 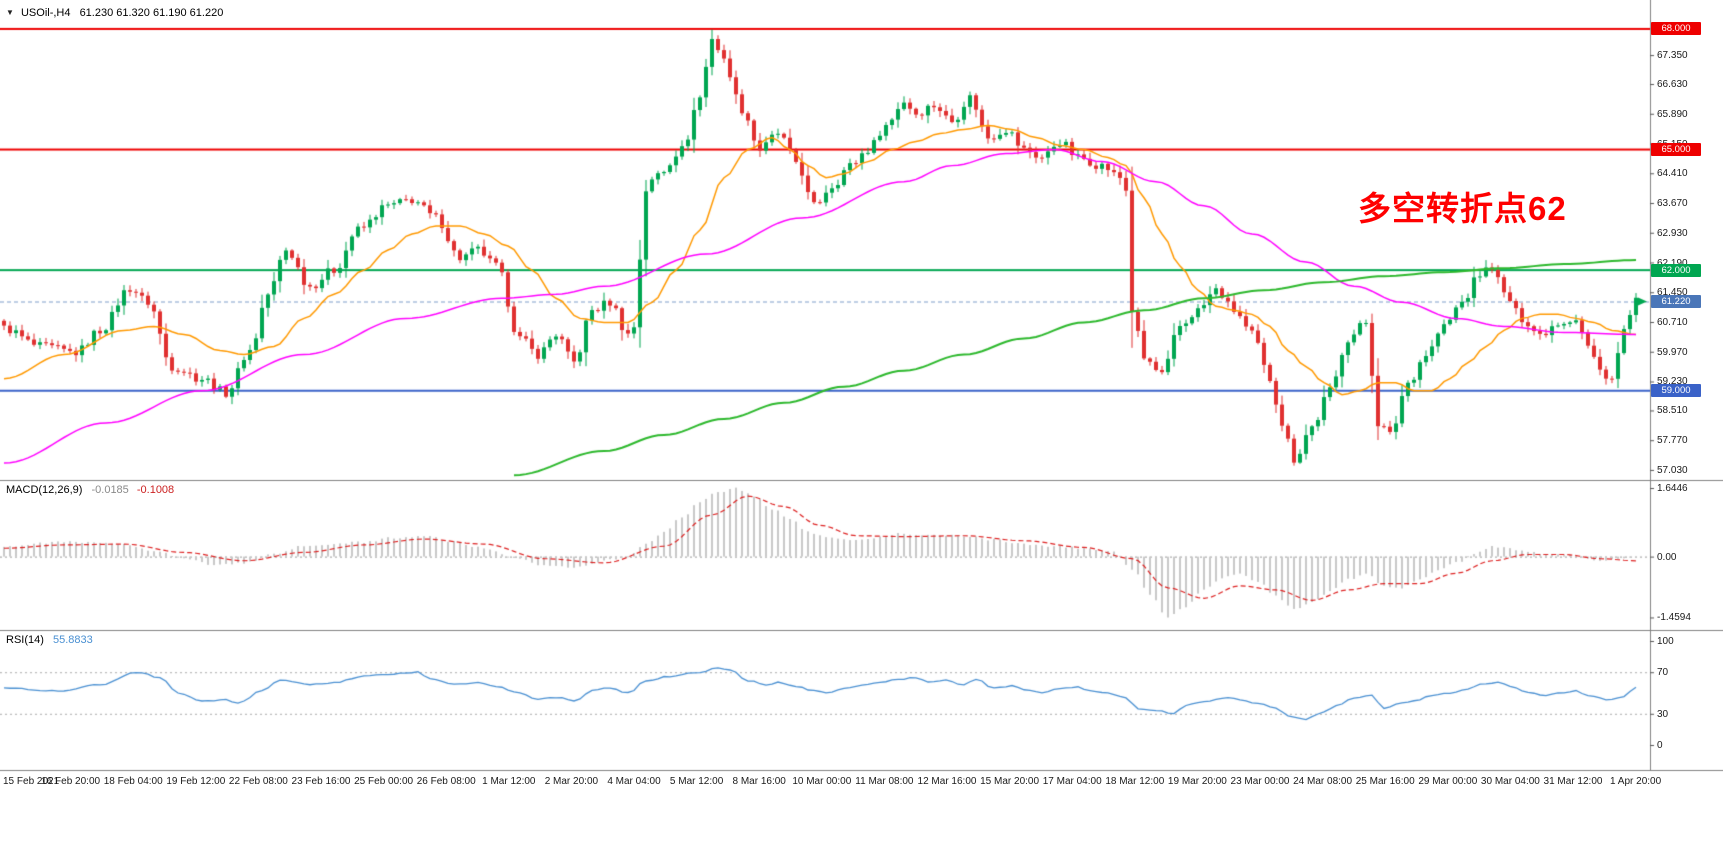 What do you see at coordinates (1672, 322) in the screenshot?
I see `price-tick-label: 60.710` at bounding box center [1672, 322].